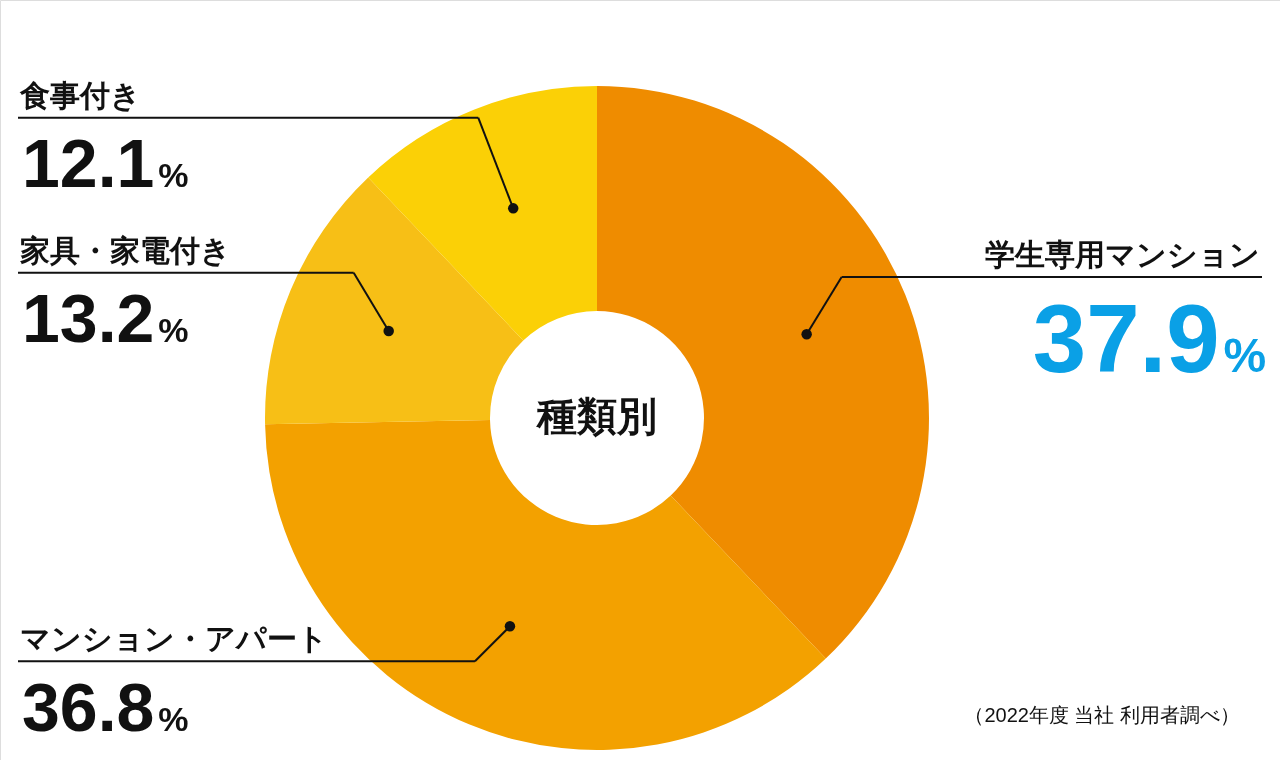  Describe the element at coordinates (1122, 254) in the screenshot. I see `slice-label: 学生専用マンション` at that location.